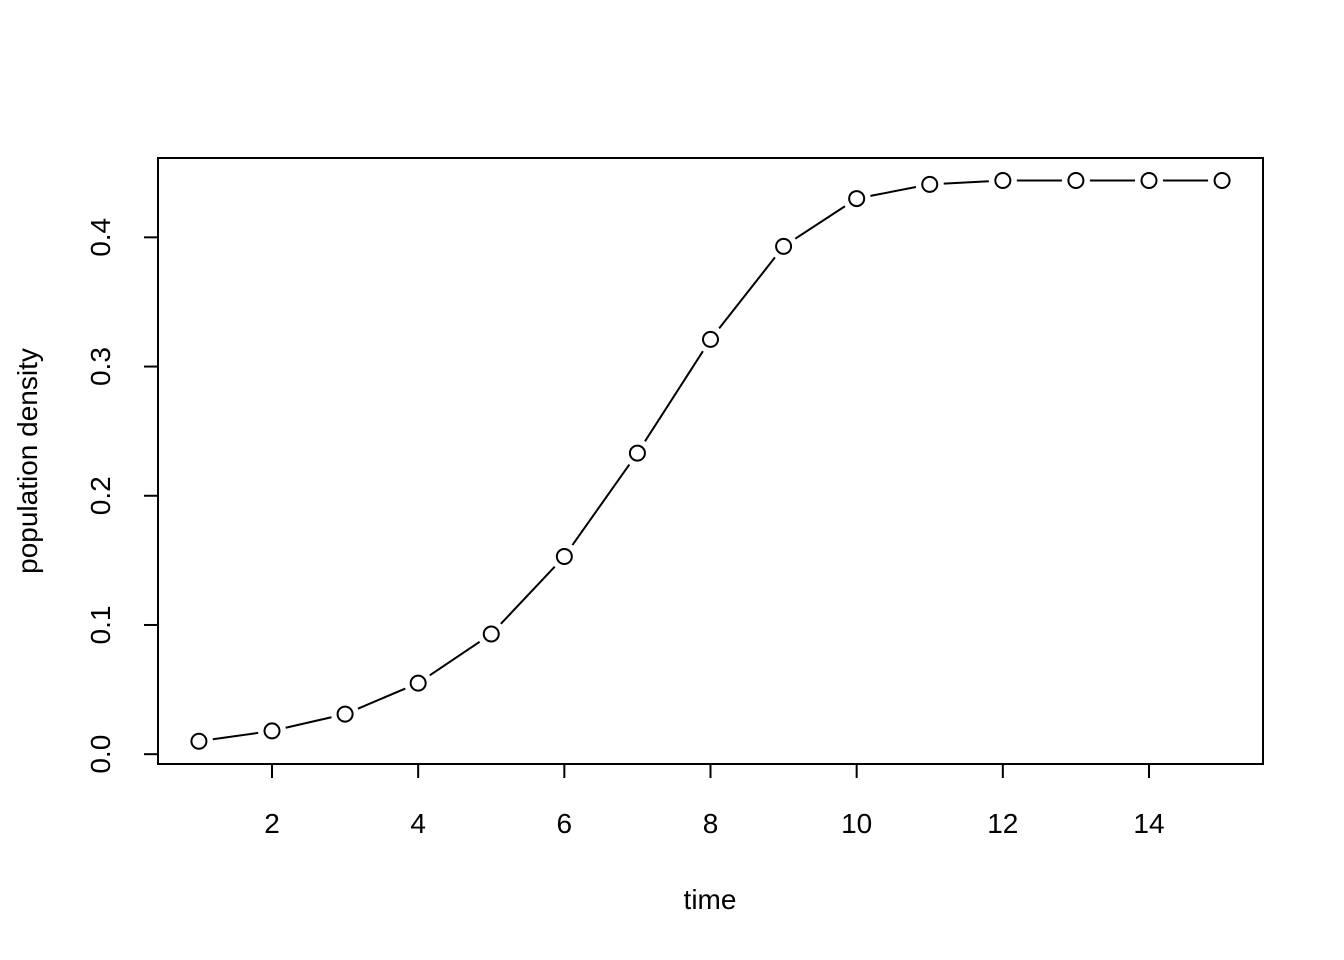  What do you see at coordinates (565, 823) in the screenshot?
I see `x-tick-label: 6` at bounding box center [565, 823].